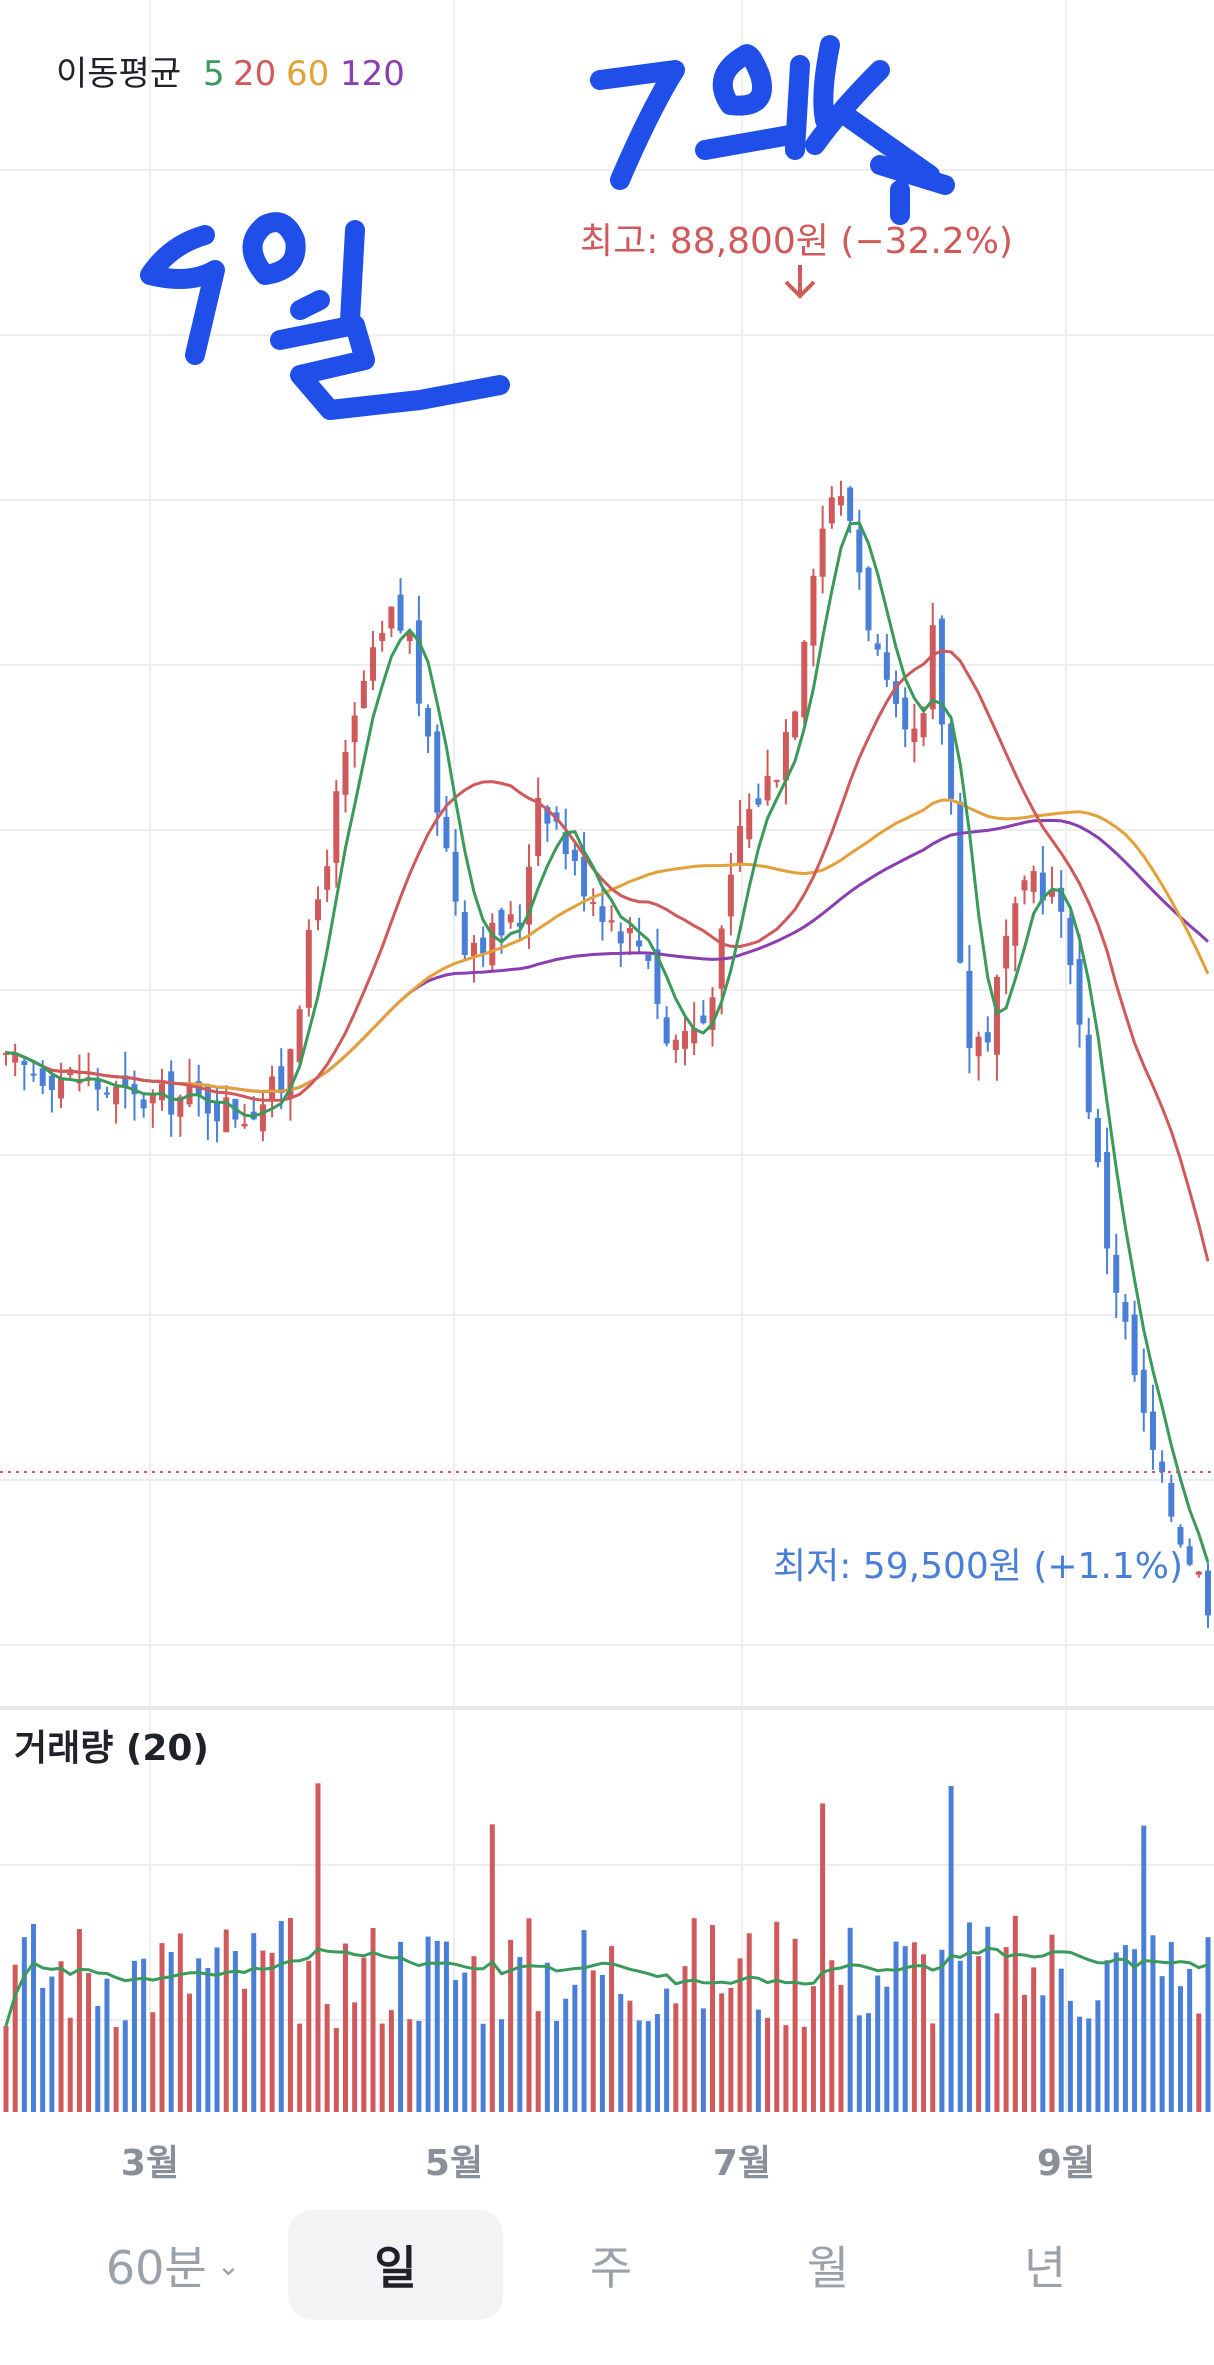 The height and width of the screenshot is (2365, 1214). What do you see at coordinates (1045, 2265) in the screenshot?
I see `timeframe-year: 년` at bounding box center [1045, 2265].